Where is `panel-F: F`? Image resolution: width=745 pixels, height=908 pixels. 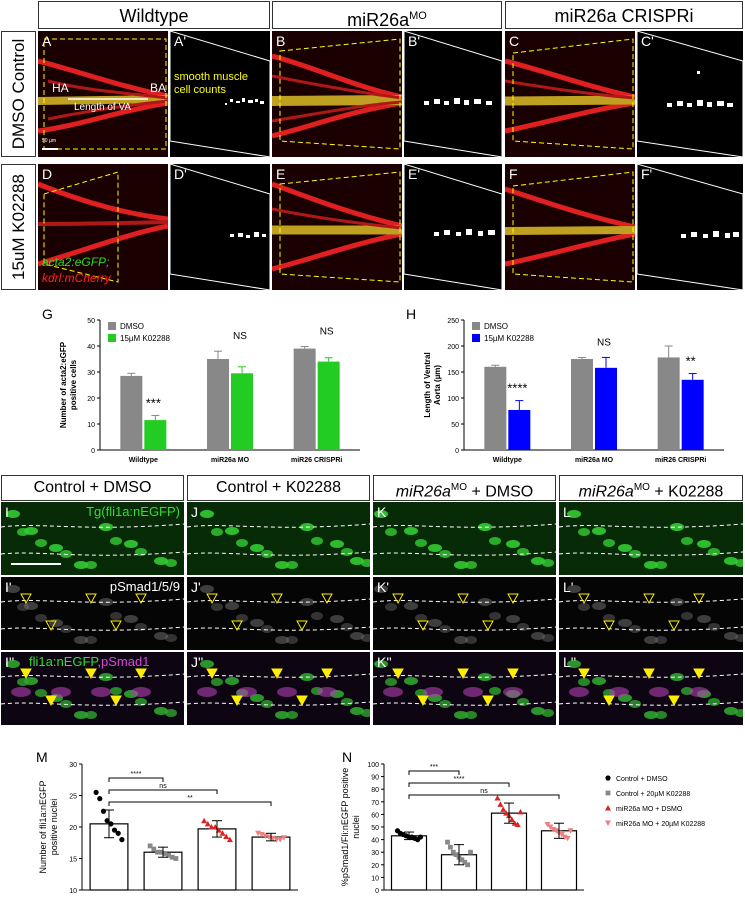 panel-F: F is located at coordinates (570, 227).